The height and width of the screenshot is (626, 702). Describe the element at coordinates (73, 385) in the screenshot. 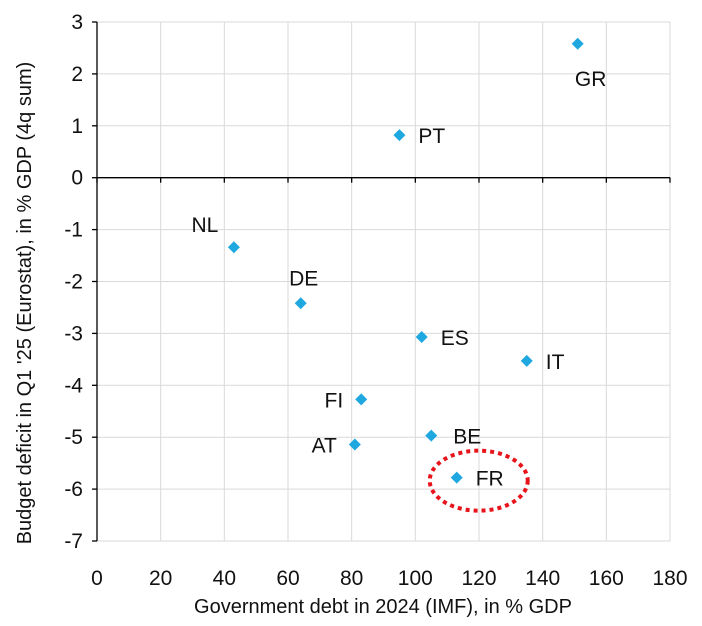

I see `y-tick-label: -4` at that location.